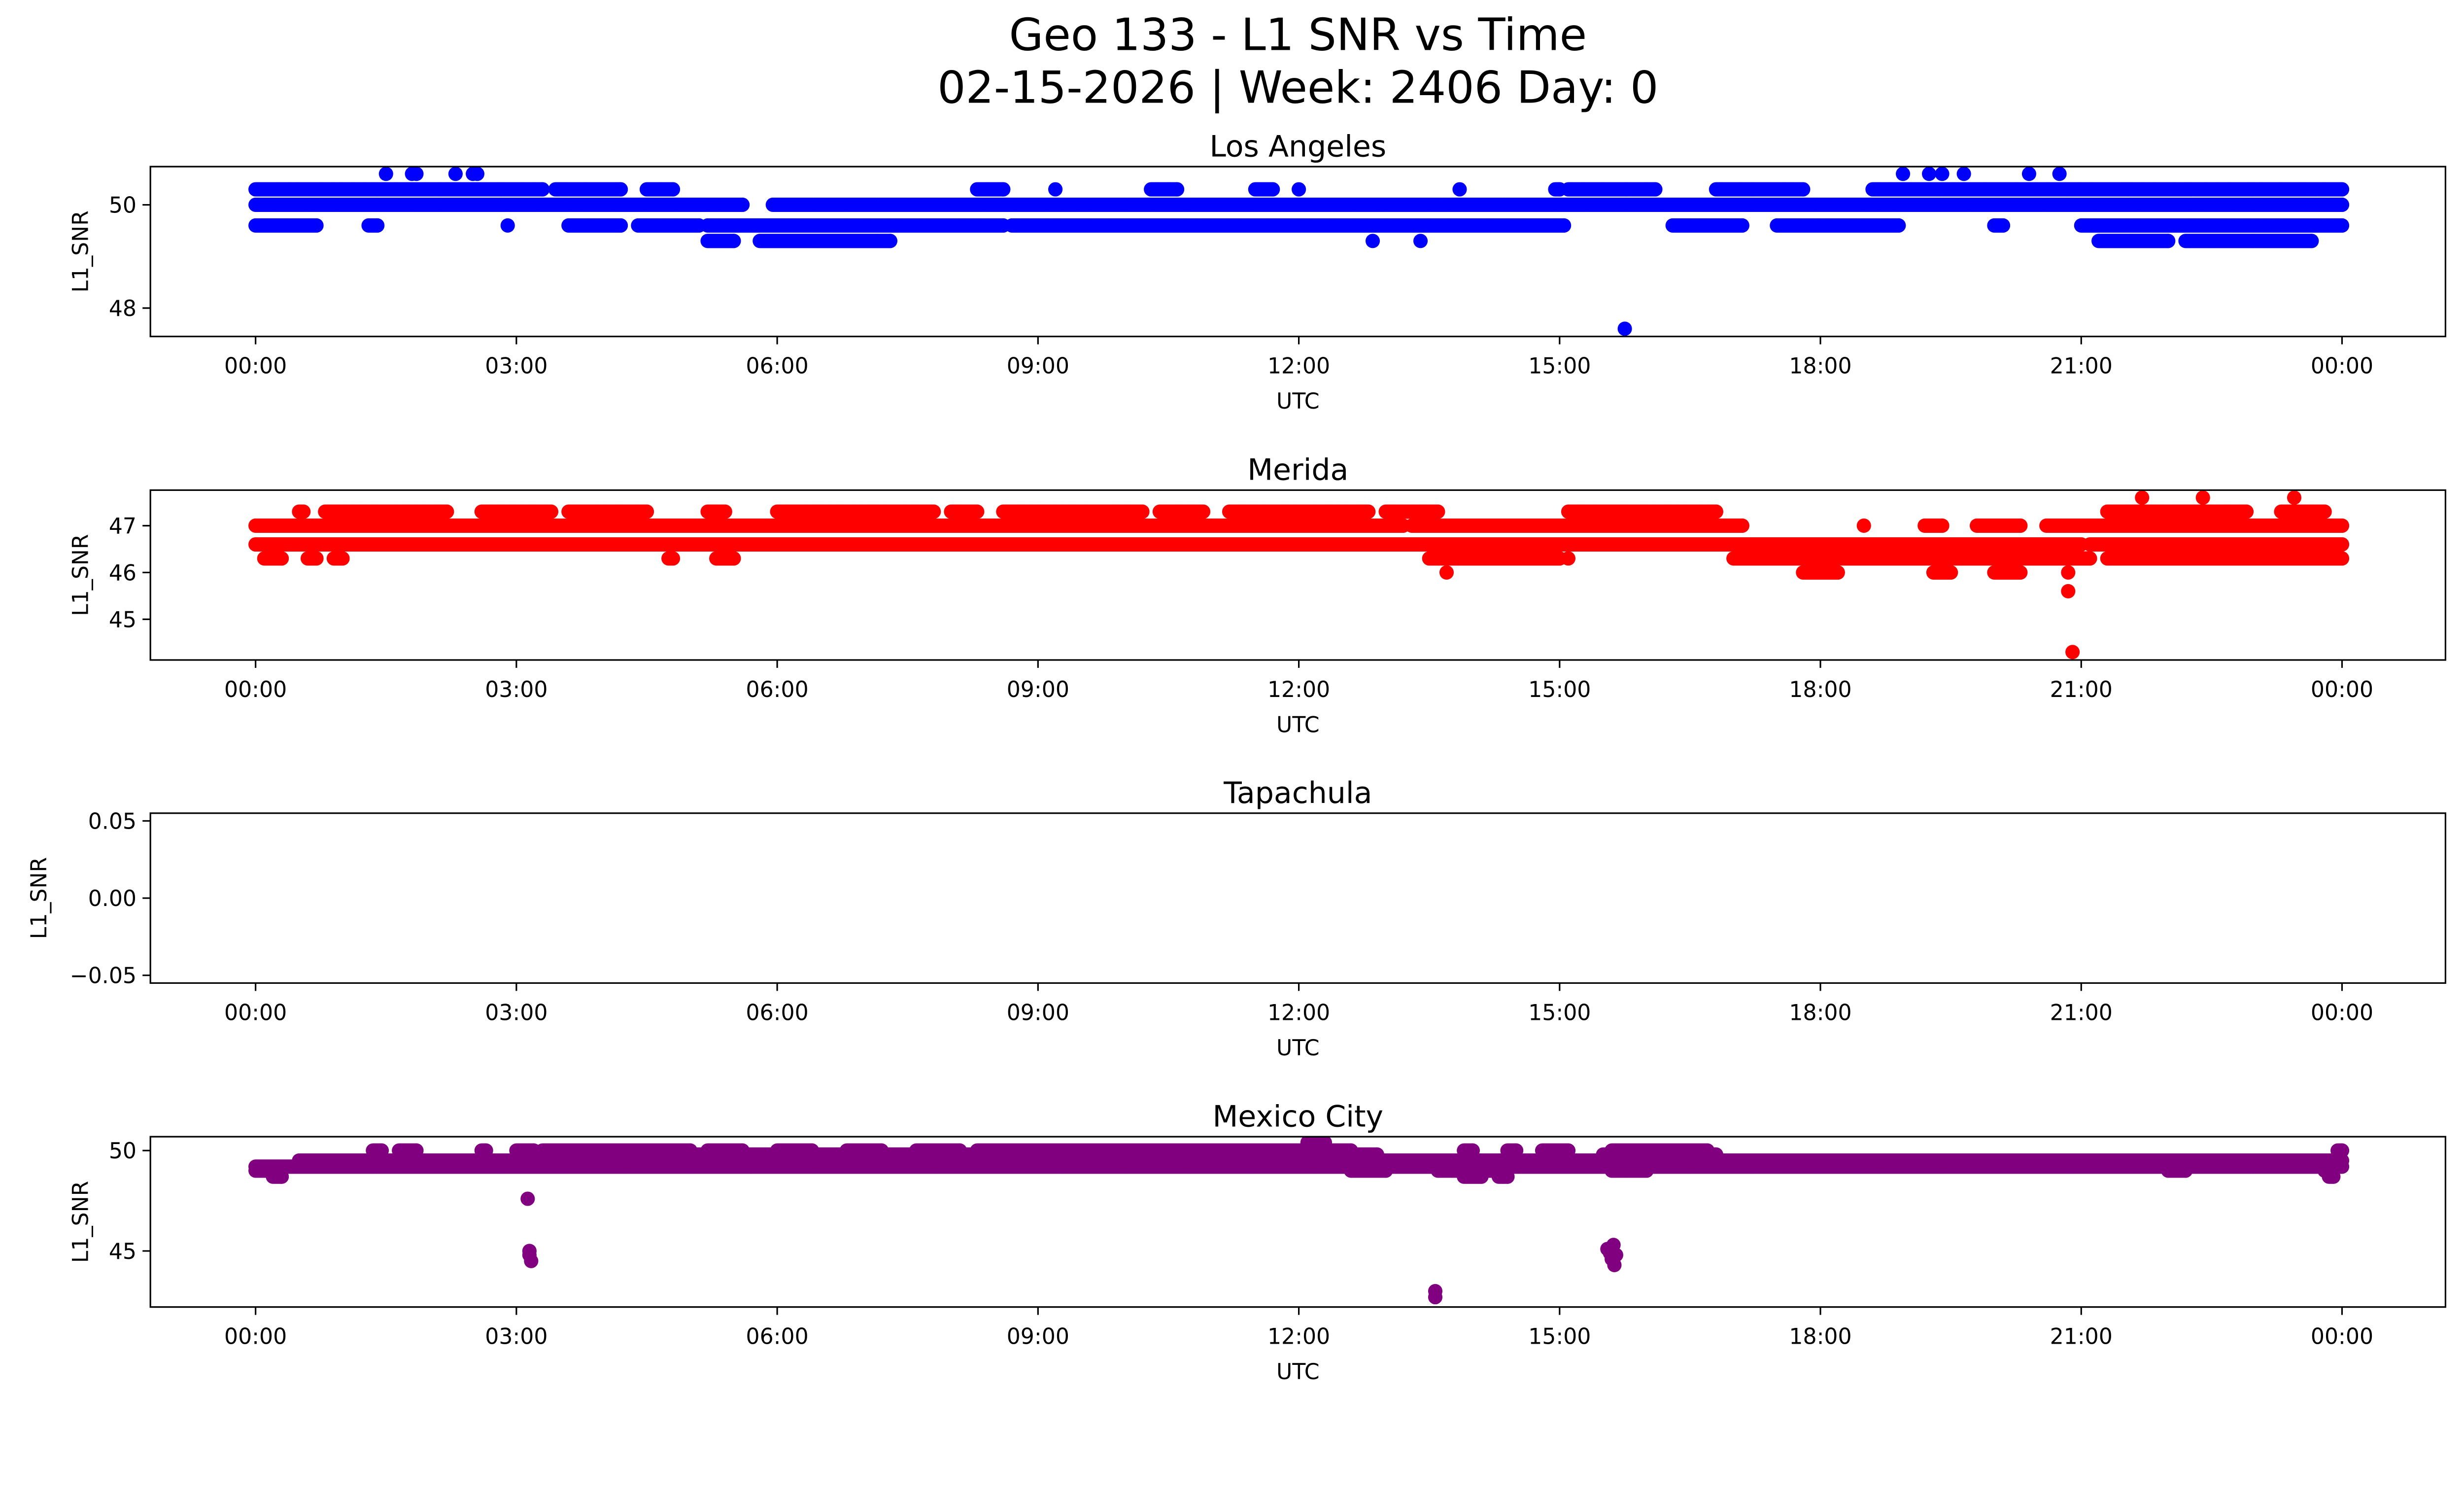  I want to click on x-tick-label: 12:00, so click(1298, 366).